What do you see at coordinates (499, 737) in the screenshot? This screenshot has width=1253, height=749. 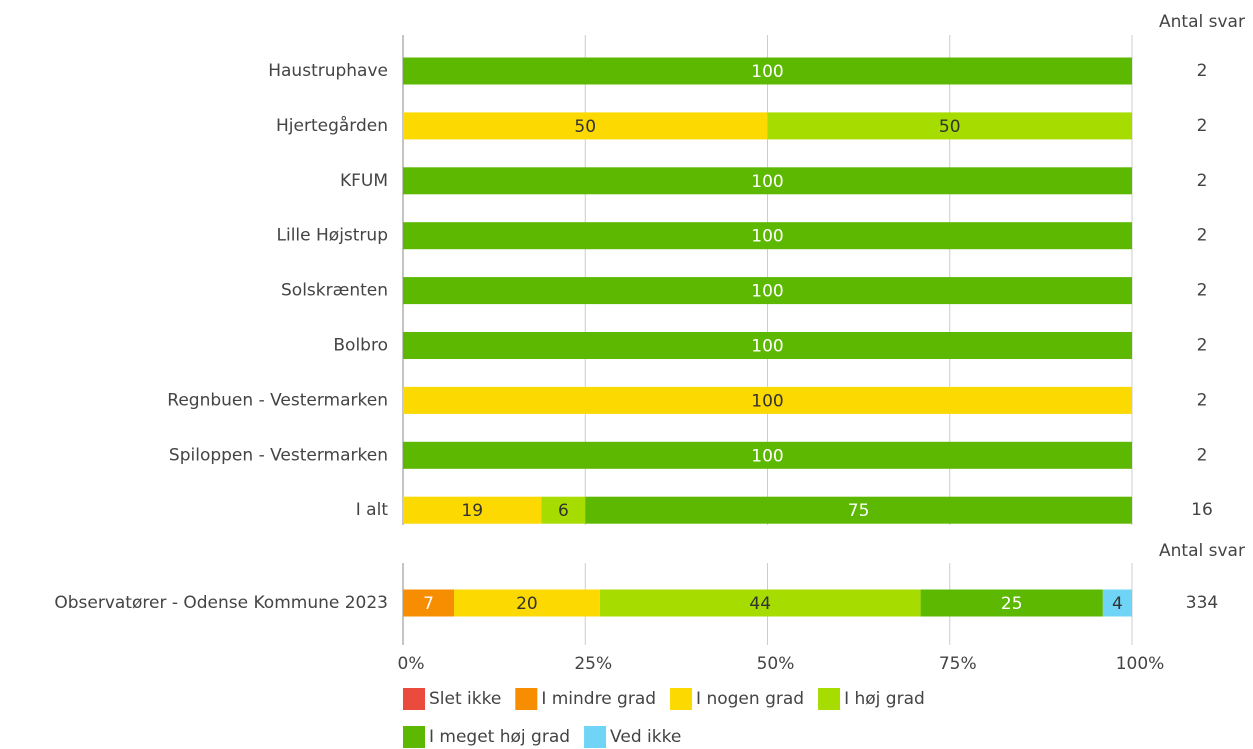 I see `legend-label: I meget høj grad` at bounding box center [499, 737].